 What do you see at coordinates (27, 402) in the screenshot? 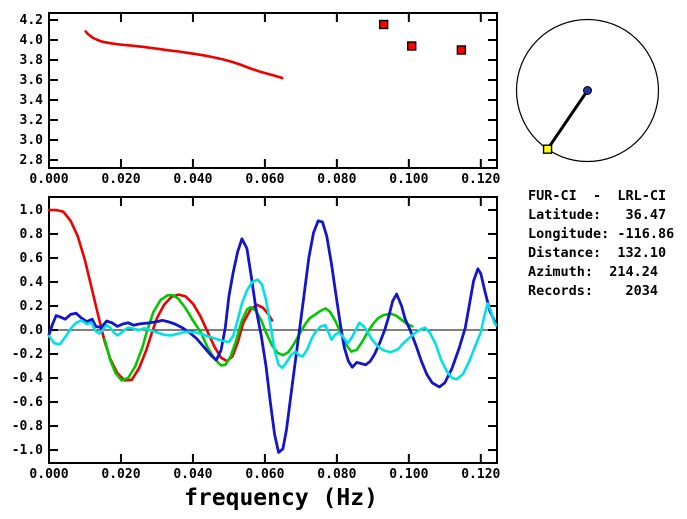
I see `y-tick-label: -0.6` at bounding box center [27, 402].